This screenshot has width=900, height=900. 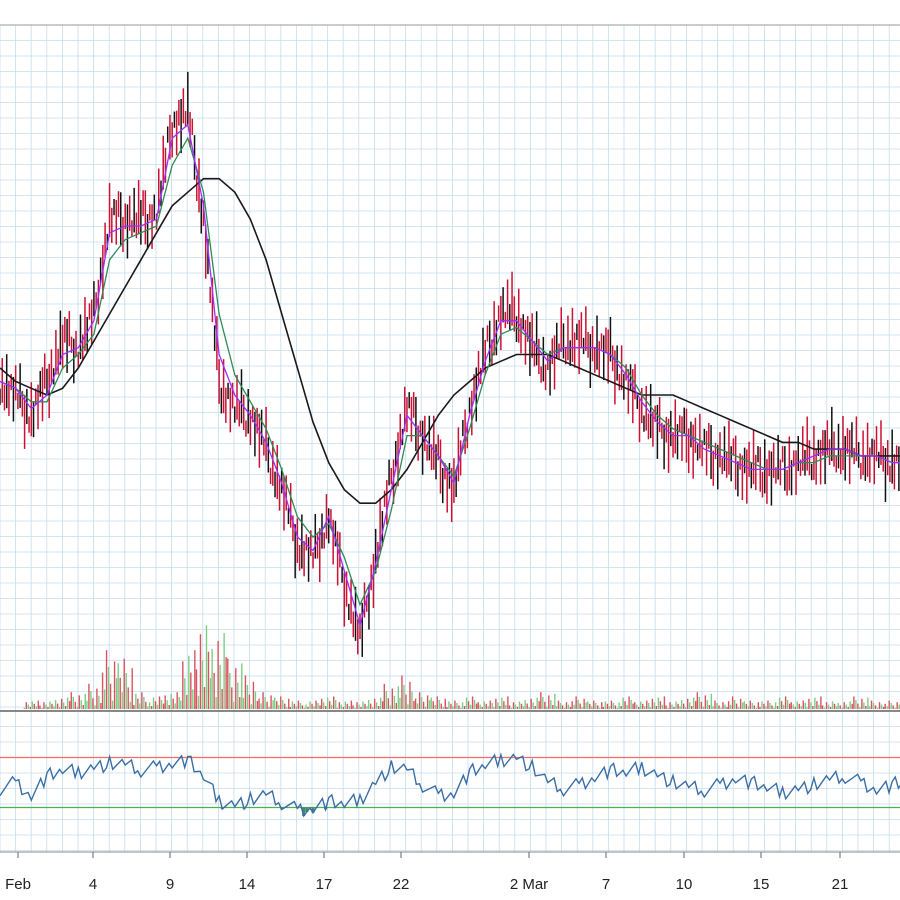 I want to click on oscillator-line, so click(x=450, y=785).